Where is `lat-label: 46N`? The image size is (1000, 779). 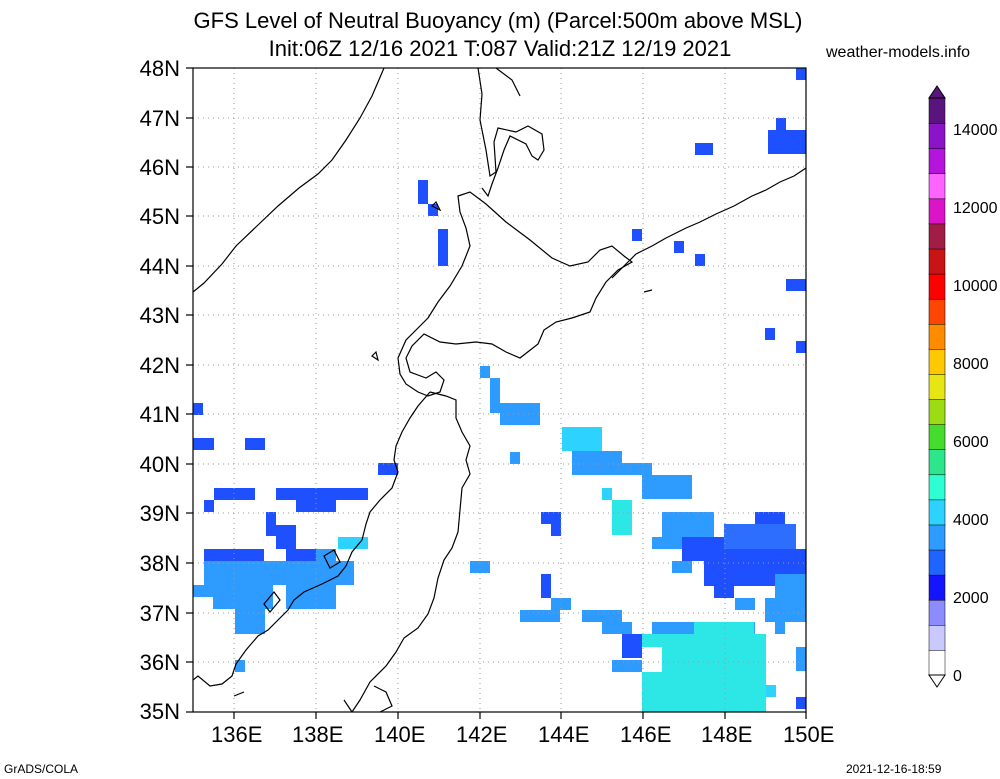
lat-label: 46N is located at coordinates (159, 167).